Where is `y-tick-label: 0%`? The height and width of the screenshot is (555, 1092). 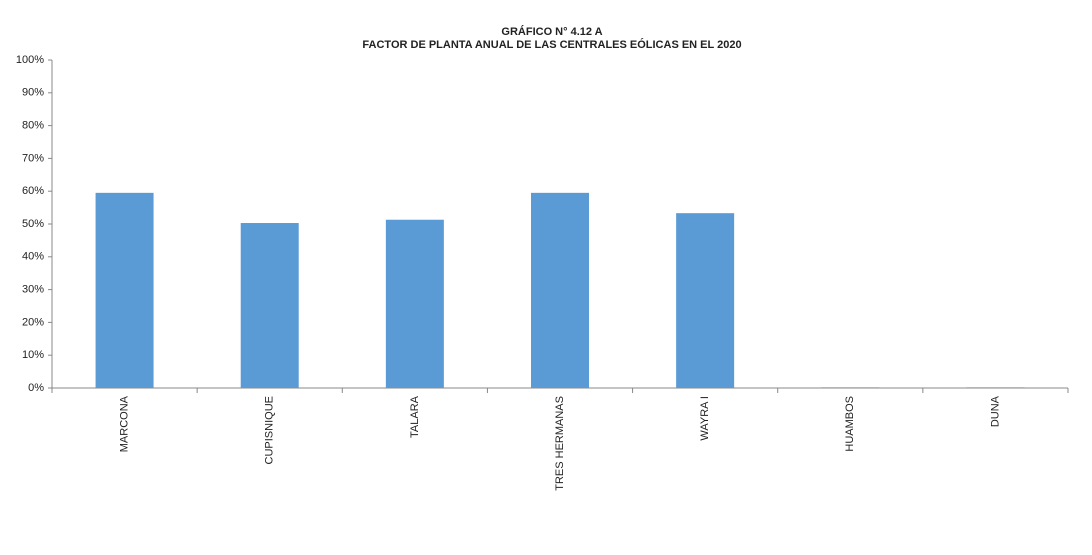
y-tick-label: 0% is located at coordinates (36, 388).